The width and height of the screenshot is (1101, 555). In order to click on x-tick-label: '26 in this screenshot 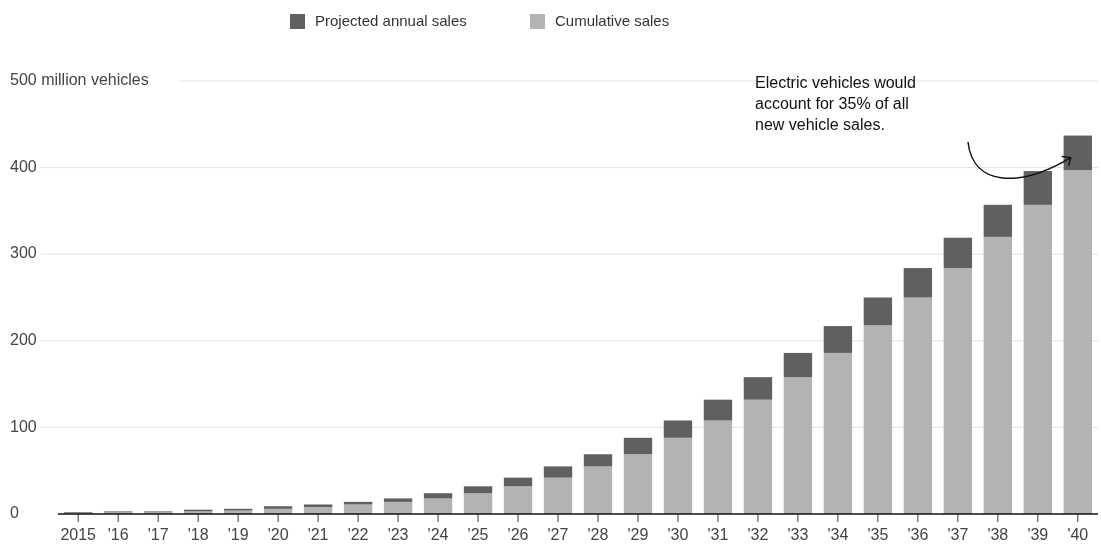, I will do `click(518, 534)`.